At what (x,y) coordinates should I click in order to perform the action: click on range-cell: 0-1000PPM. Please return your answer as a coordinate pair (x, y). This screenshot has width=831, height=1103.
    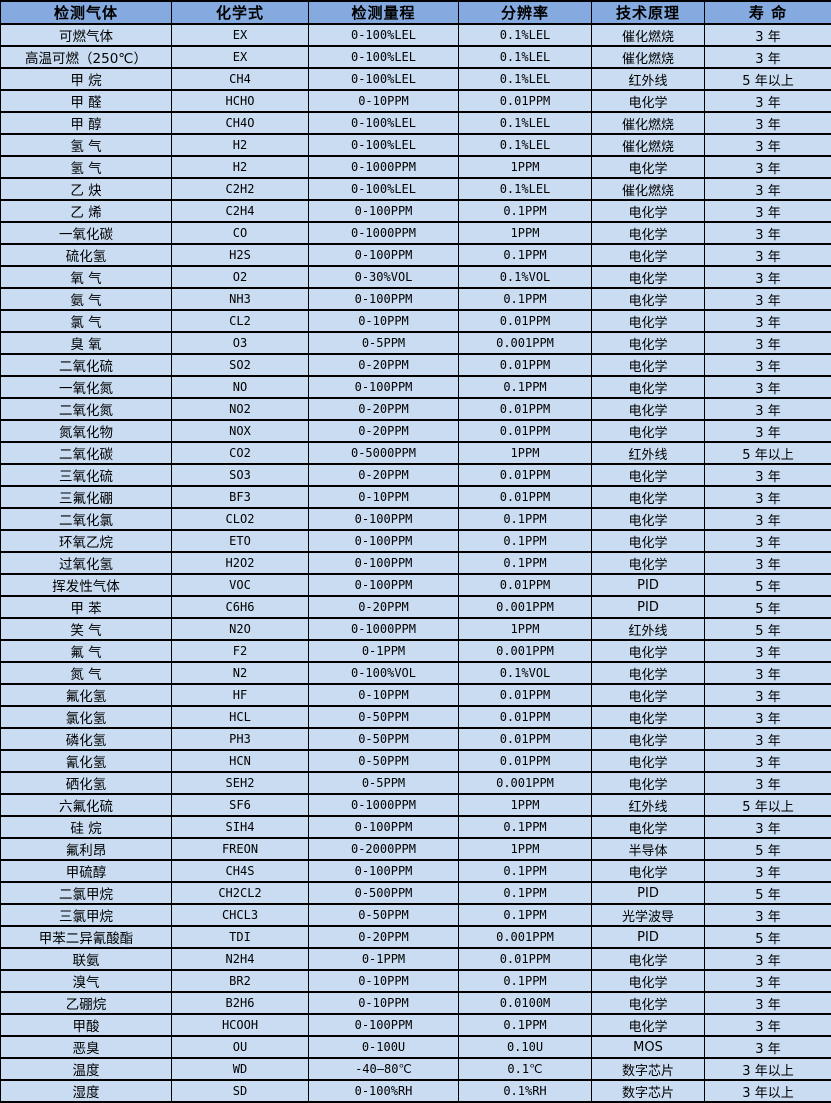
    Looking at the image, I should click on (384, 805).